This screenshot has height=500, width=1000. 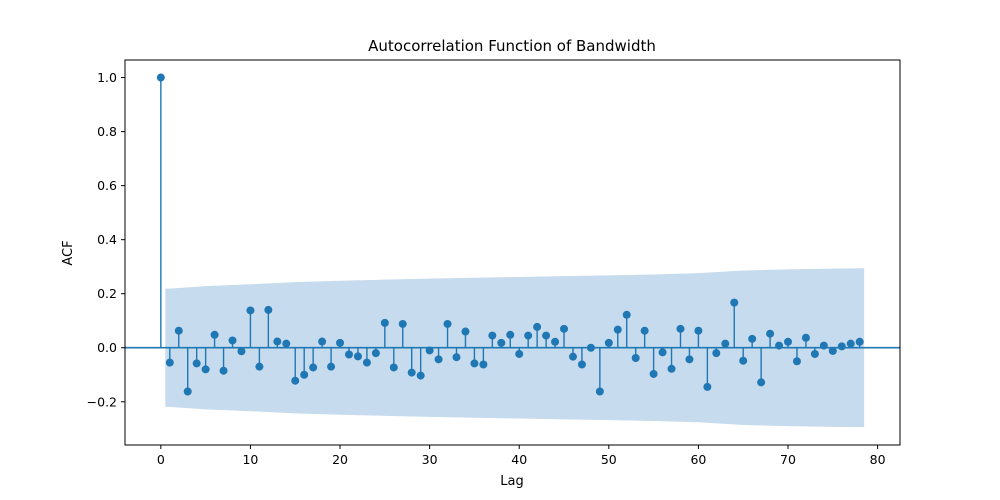 I want to click on x-tick-label: 20, so click(x=340, y=459).